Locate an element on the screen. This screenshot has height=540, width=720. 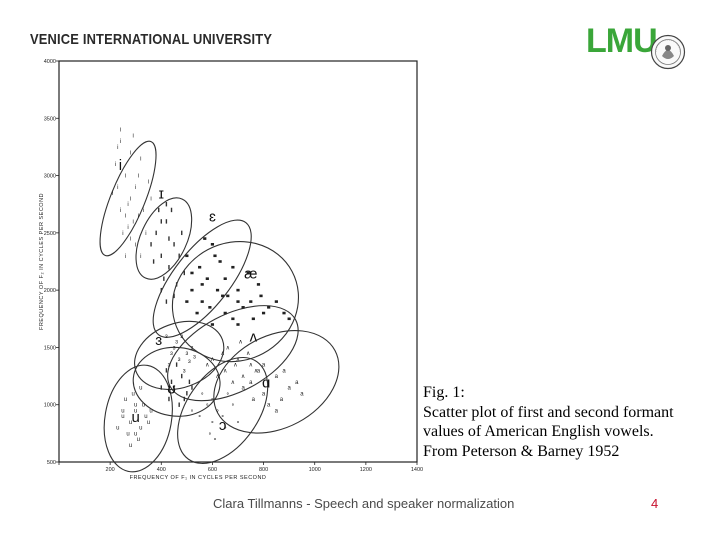
y-tick-label: 1500 is located at coordinates (50, 348).